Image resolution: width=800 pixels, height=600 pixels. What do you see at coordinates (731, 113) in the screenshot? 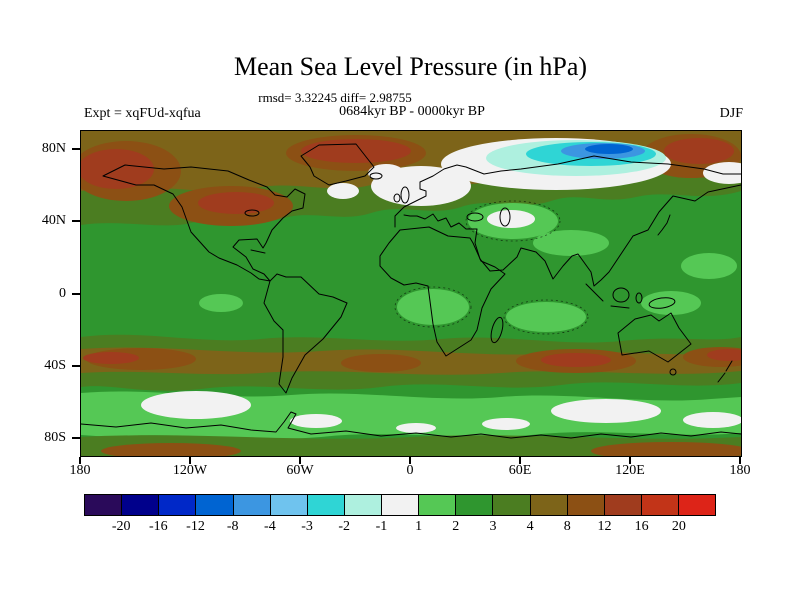
I see `season-label: DJF` at bounding box center [731, 113].